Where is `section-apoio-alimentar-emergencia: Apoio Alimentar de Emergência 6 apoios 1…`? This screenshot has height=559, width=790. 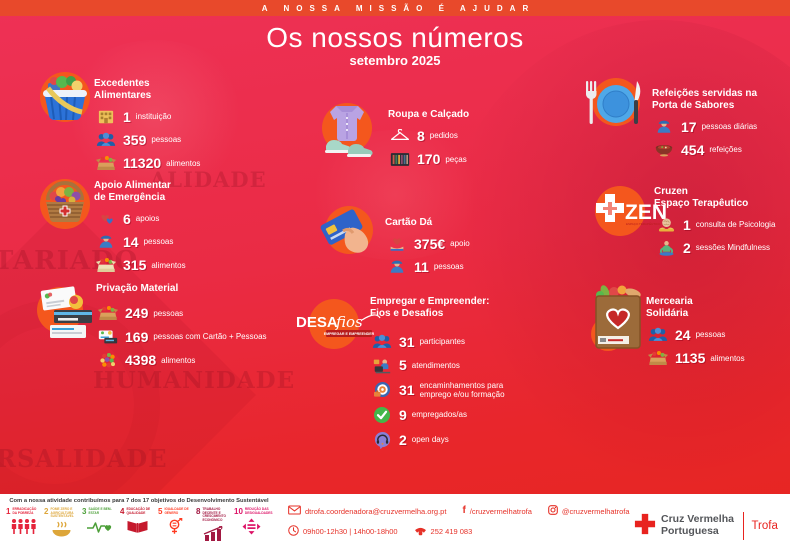 section-apoio-alimentar-emergencia: Apoio Alimentar de Emergência 6 apoios 1… is located at coordinates (151, 223).